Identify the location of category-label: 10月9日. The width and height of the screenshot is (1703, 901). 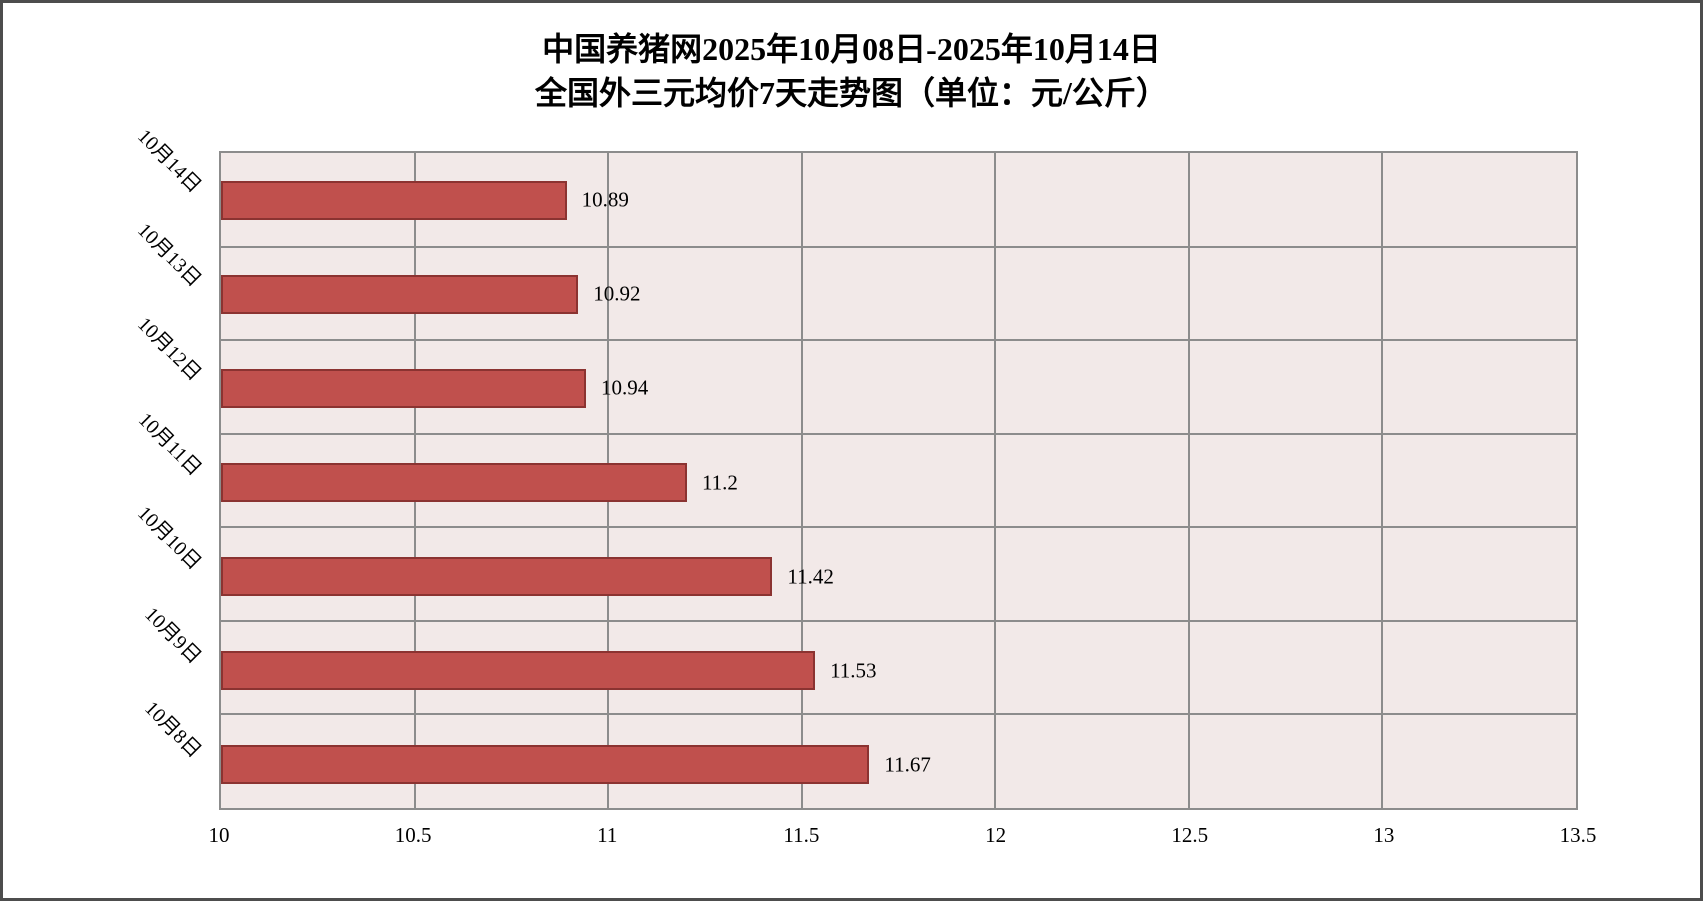
(173, 636).